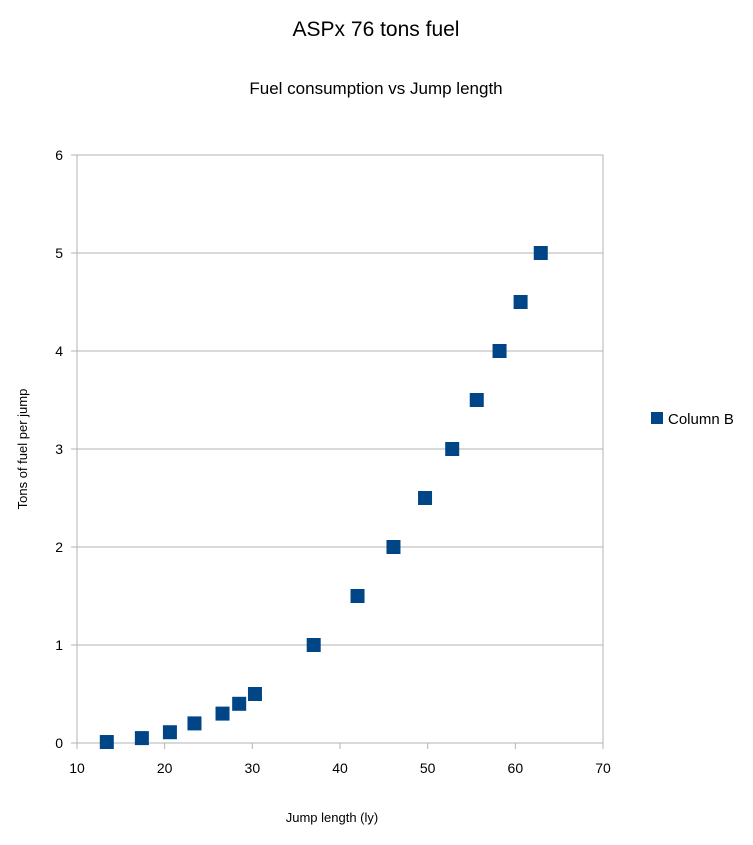 This screenshot has height=845, width=753. I want to click on x-tick-label: 50, so click(428, 768).